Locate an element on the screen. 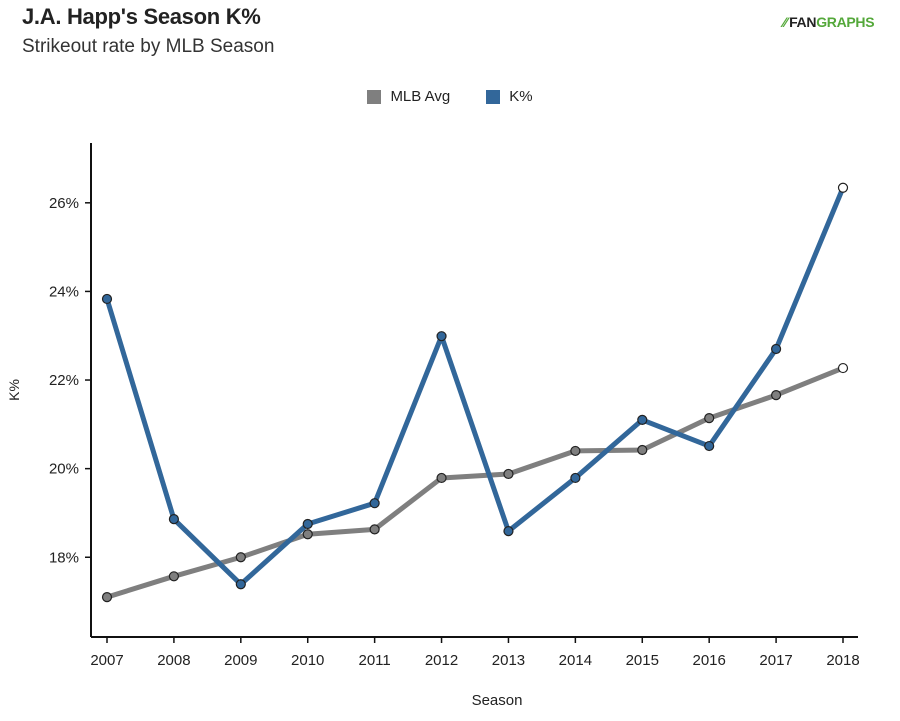  legend-item-k-pct: K% is located at coordinates (509, 96).